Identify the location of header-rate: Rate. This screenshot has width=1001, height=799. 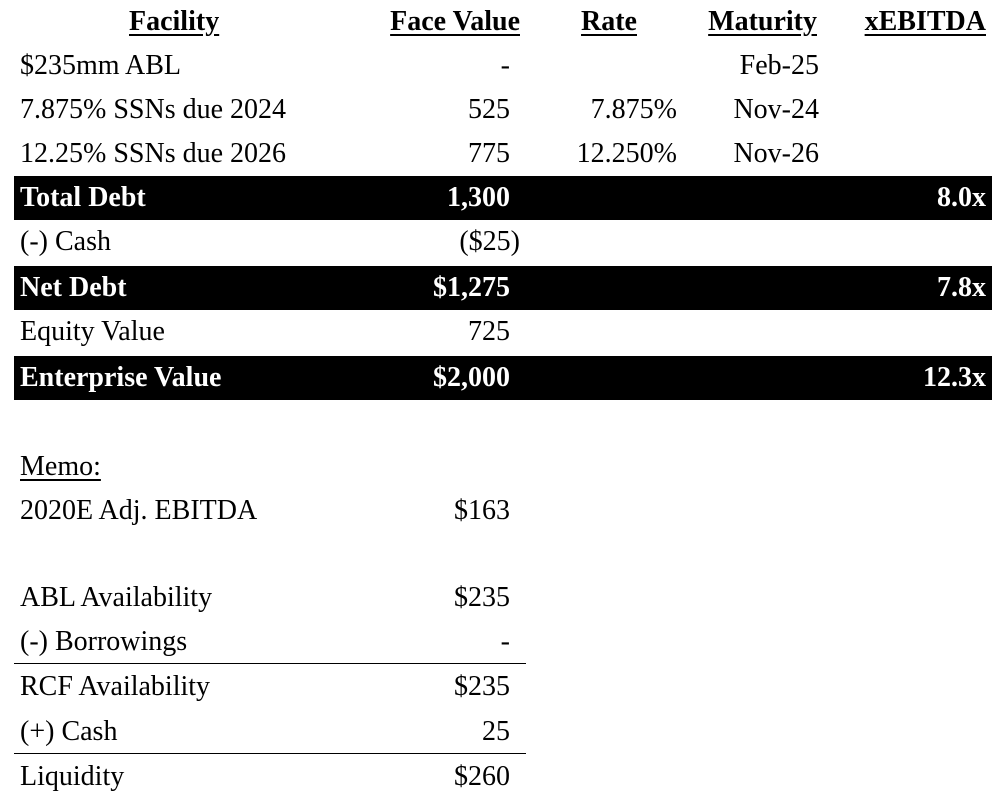
(609, 21).